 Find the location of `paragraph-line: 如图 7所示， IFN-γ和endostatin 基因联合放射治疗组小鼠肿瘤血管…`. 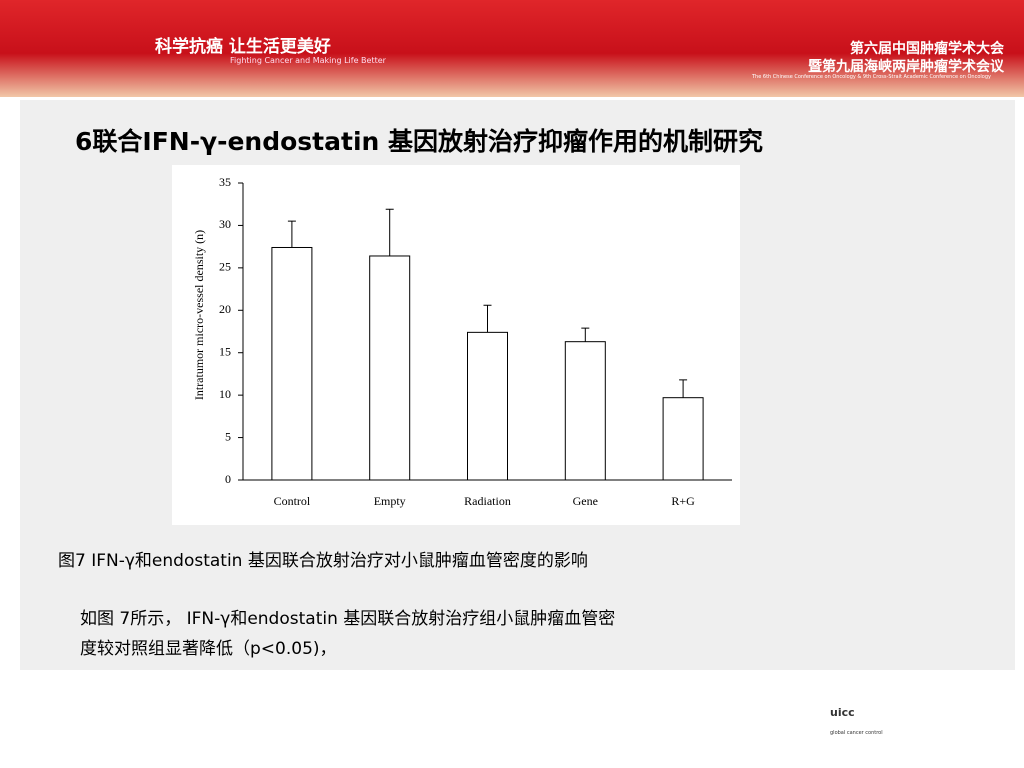

paragraph-line: 如图 7所示， IFN-γ和endostatin 基因联合放射治疗组小鼠肿瘤血管… is located at coordinates (348, 619).